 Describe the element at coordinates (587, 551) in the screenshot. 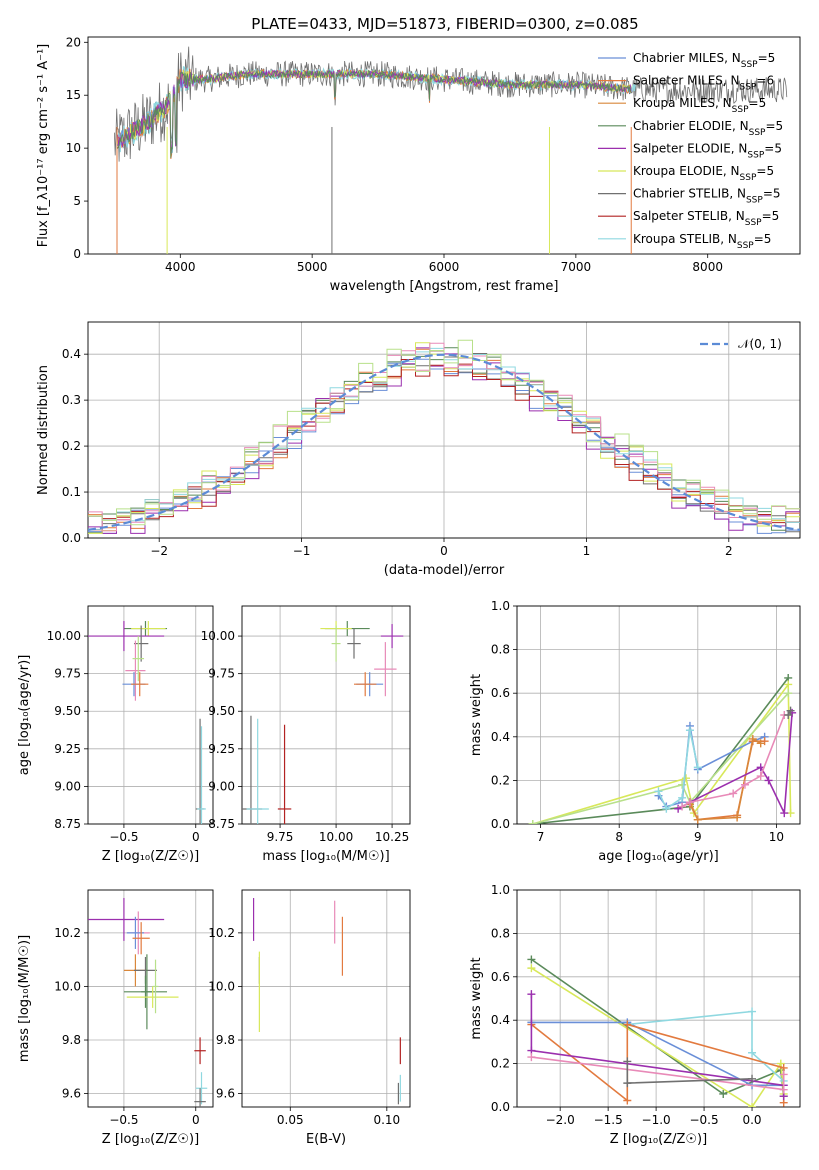

I see `x-tick-label-3: 1` at that location.